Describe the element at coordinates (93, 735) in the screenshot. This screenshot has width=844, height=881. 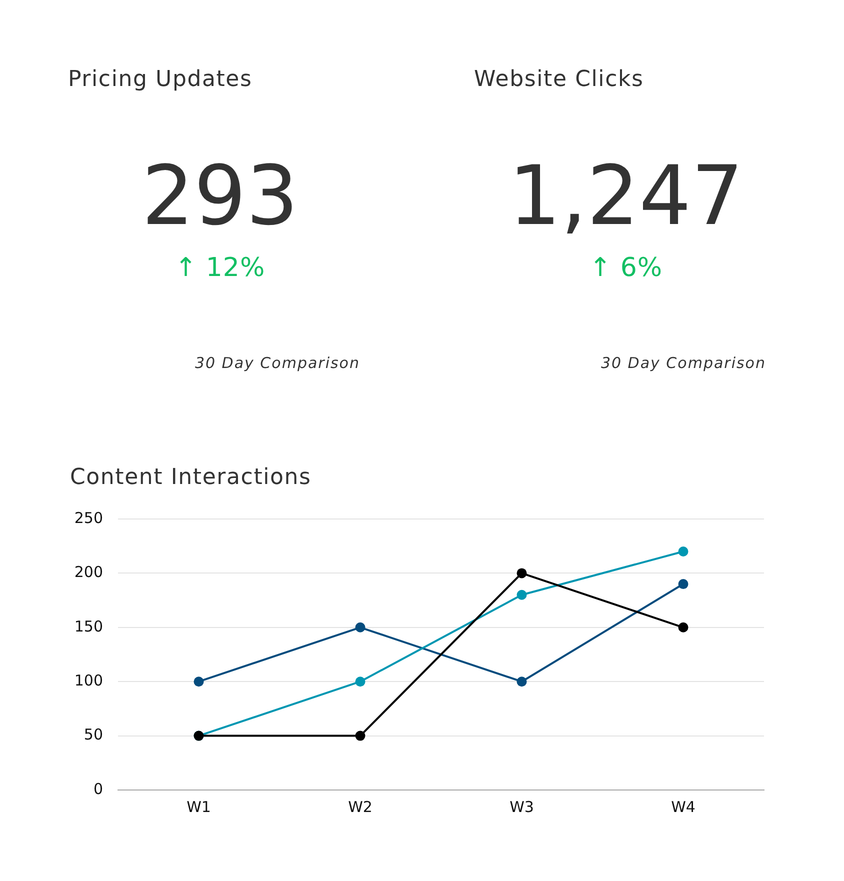
I see `y-tick-label: 50` at that location.